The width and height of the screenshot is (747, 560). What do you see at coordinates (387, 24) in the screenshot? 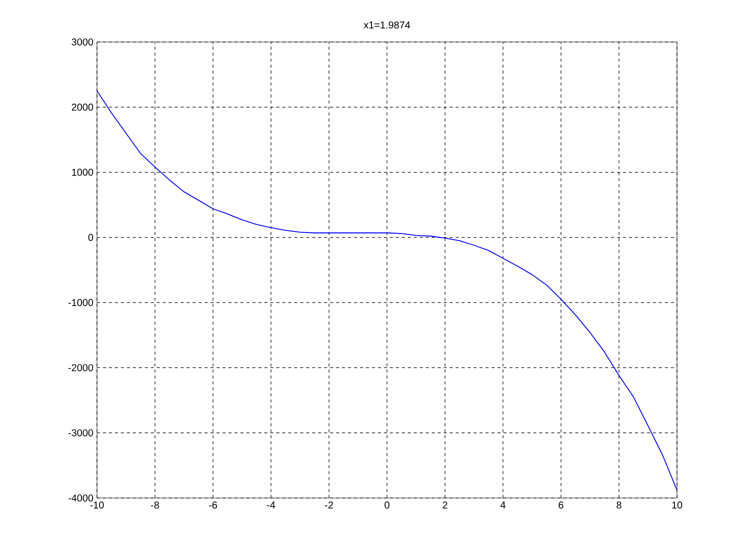
I see `chart-title: x1=1.9874` at bounding box center [387, 24].